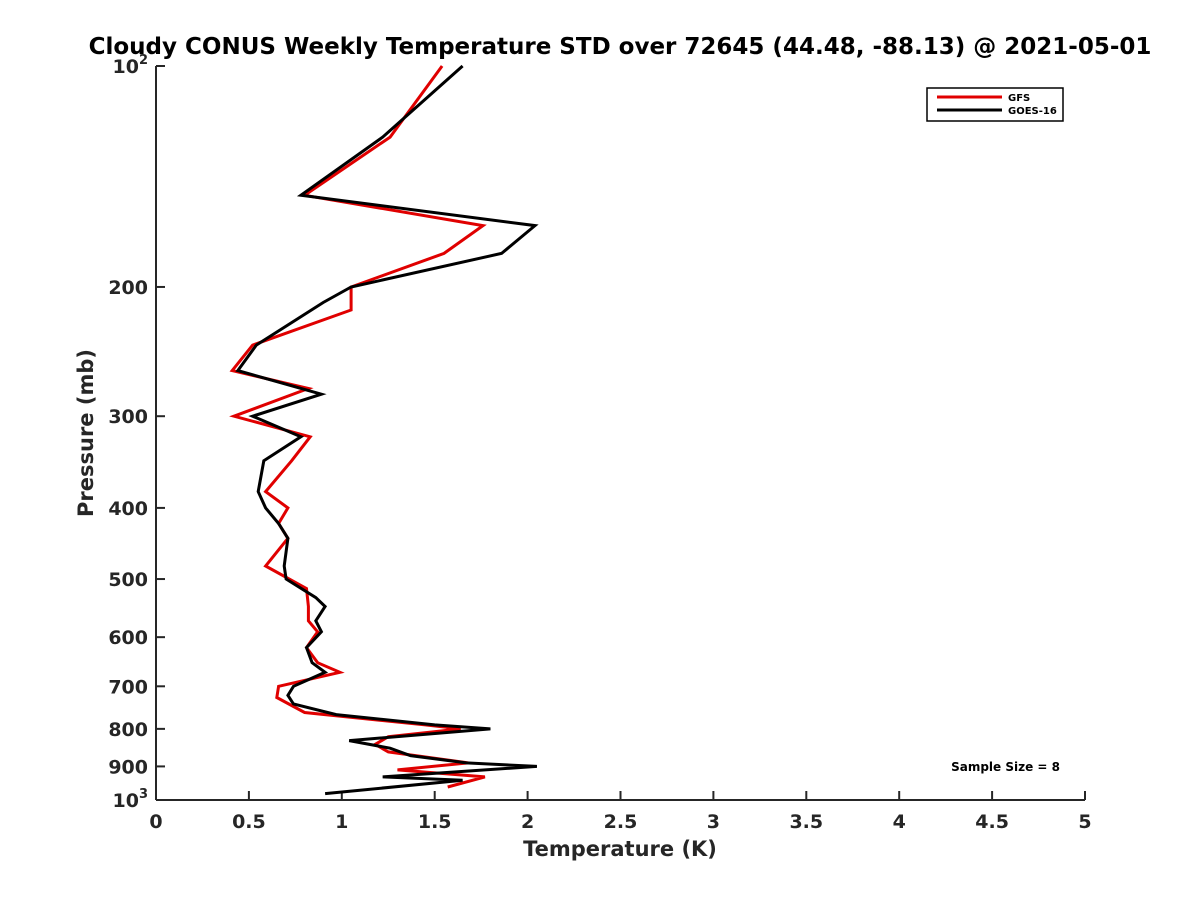  I want to click on x-axis-label: Temperature (K), so click(620, 849).